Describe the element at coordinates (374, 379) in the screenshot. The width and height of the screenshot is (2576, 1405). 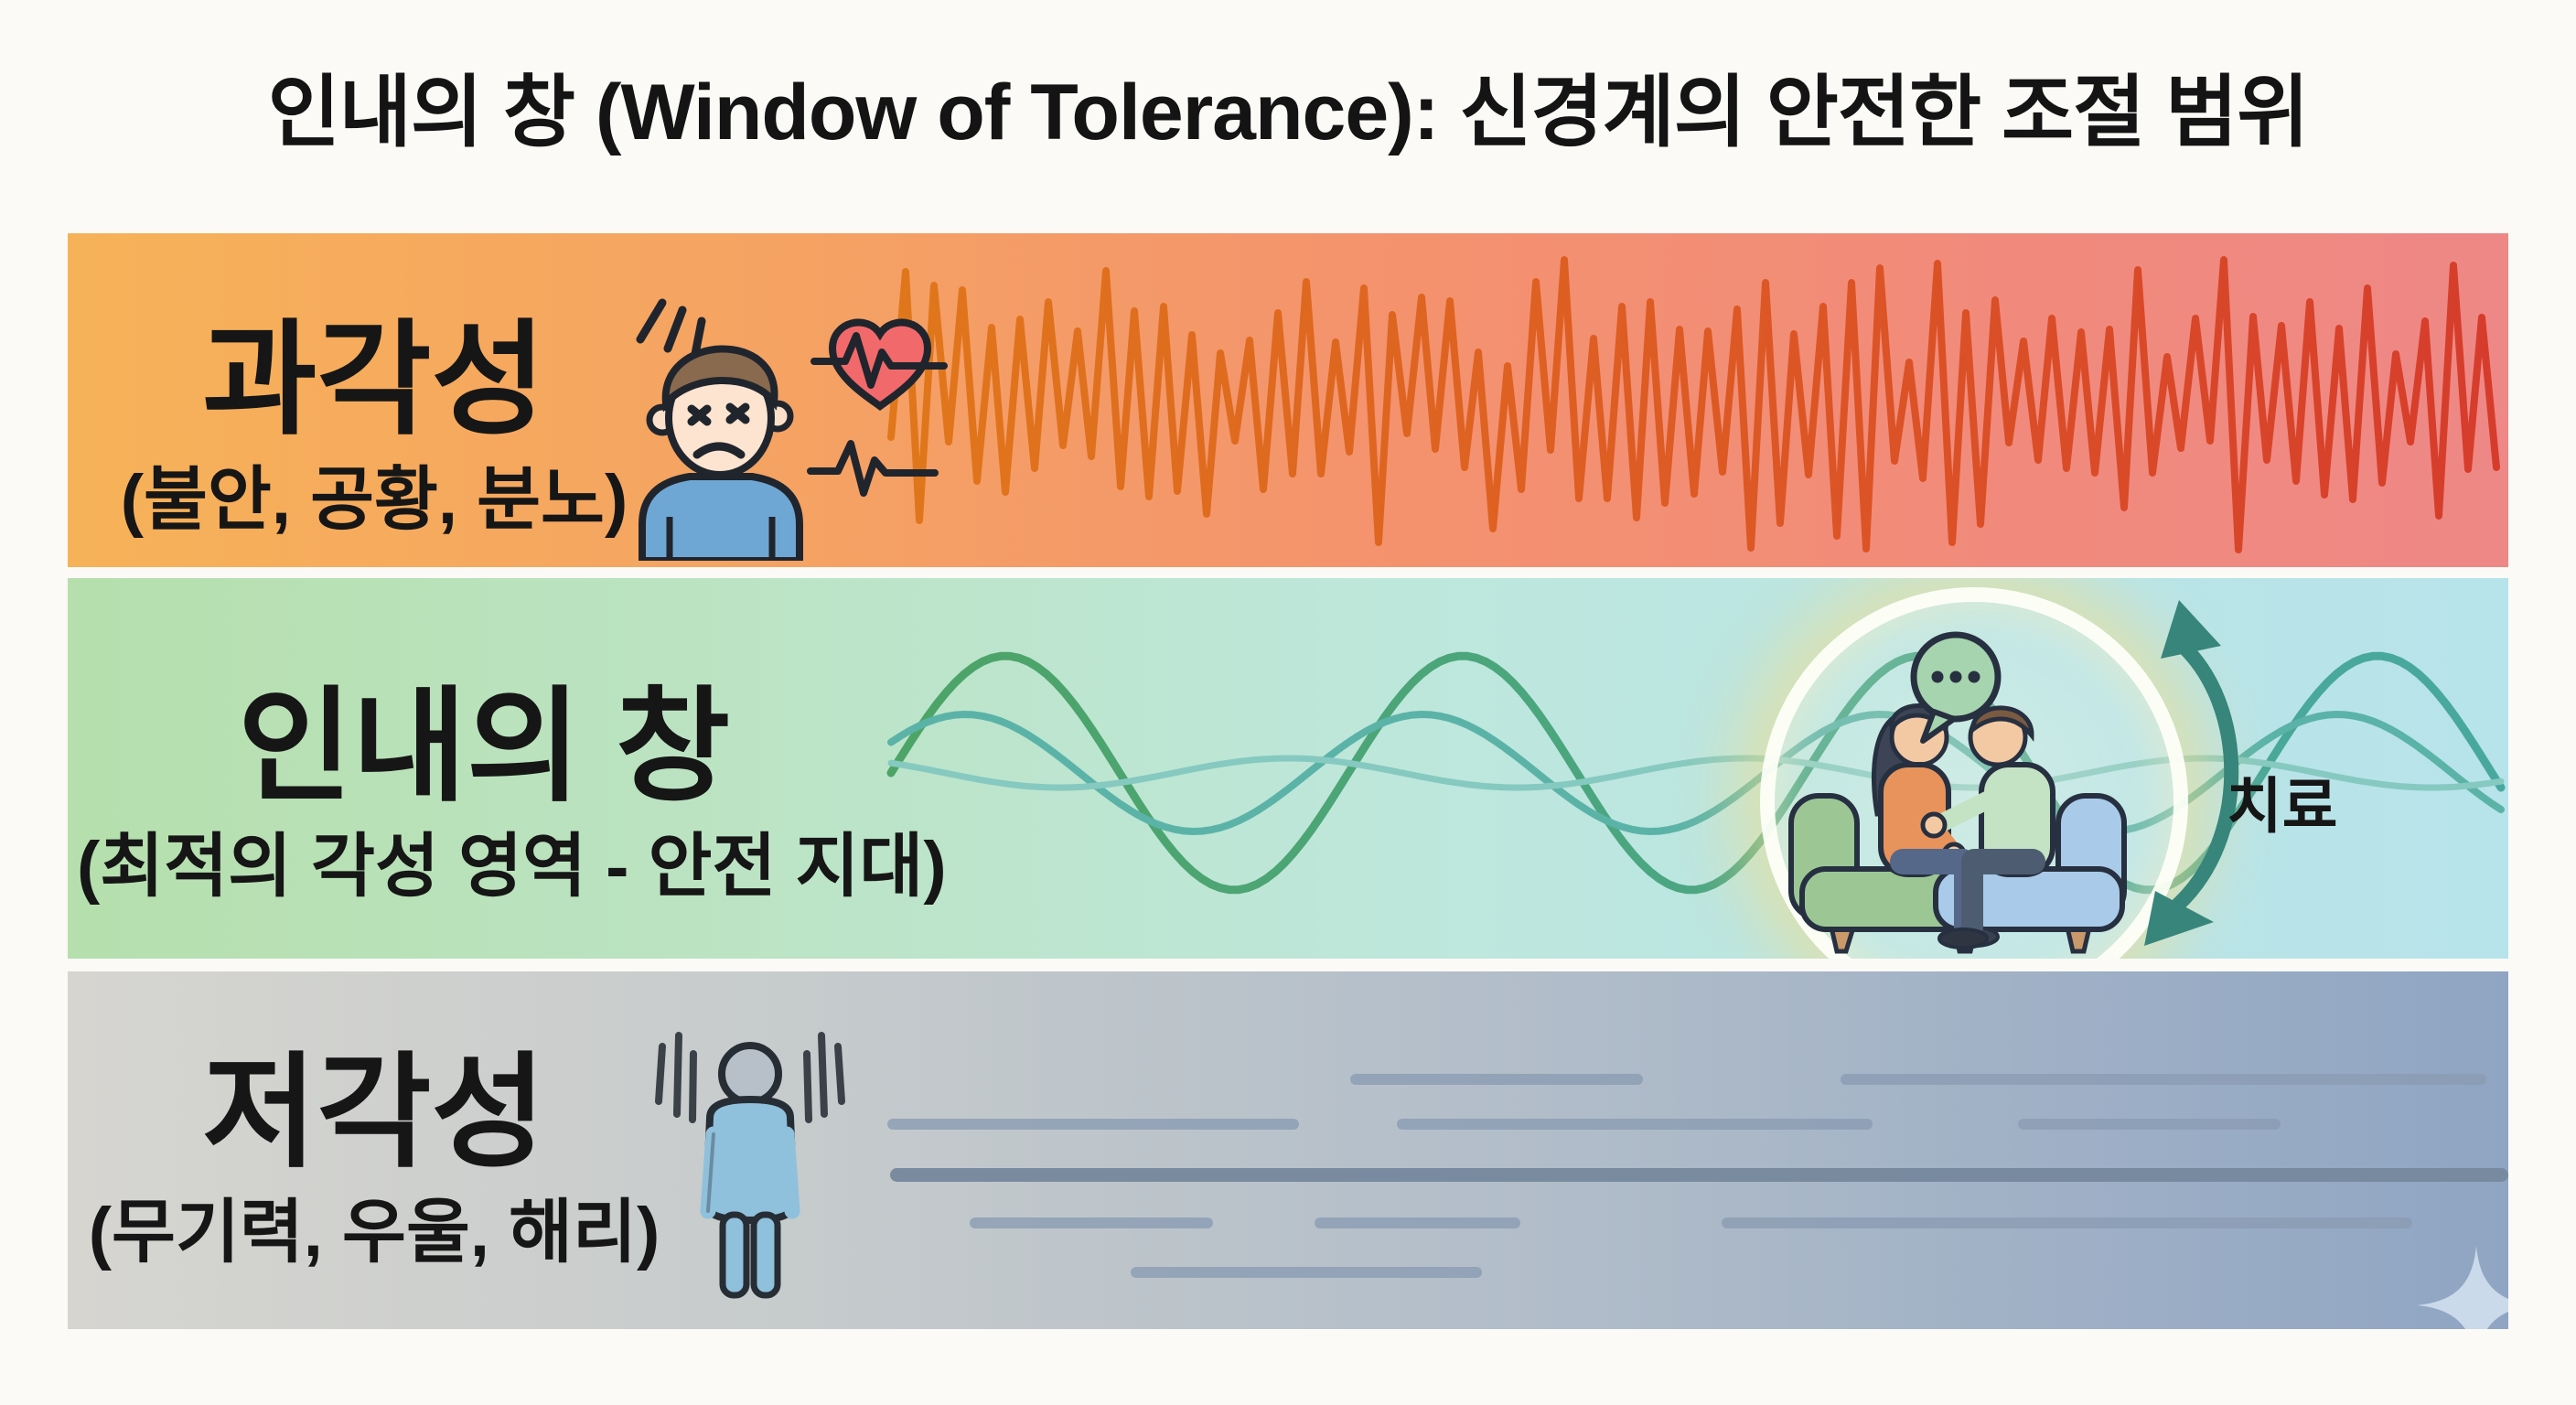
I see `hyperarousal-label: 과각성` at that location.